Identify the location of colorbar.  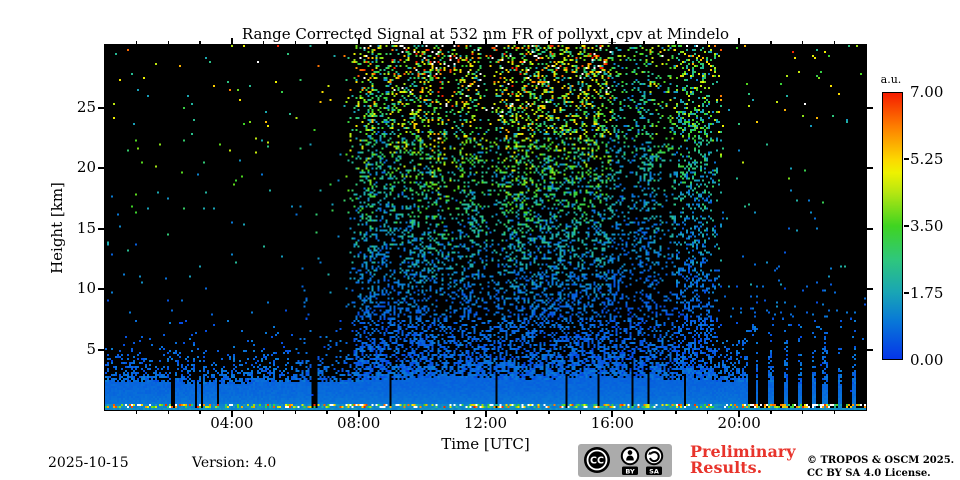
(892, 226).